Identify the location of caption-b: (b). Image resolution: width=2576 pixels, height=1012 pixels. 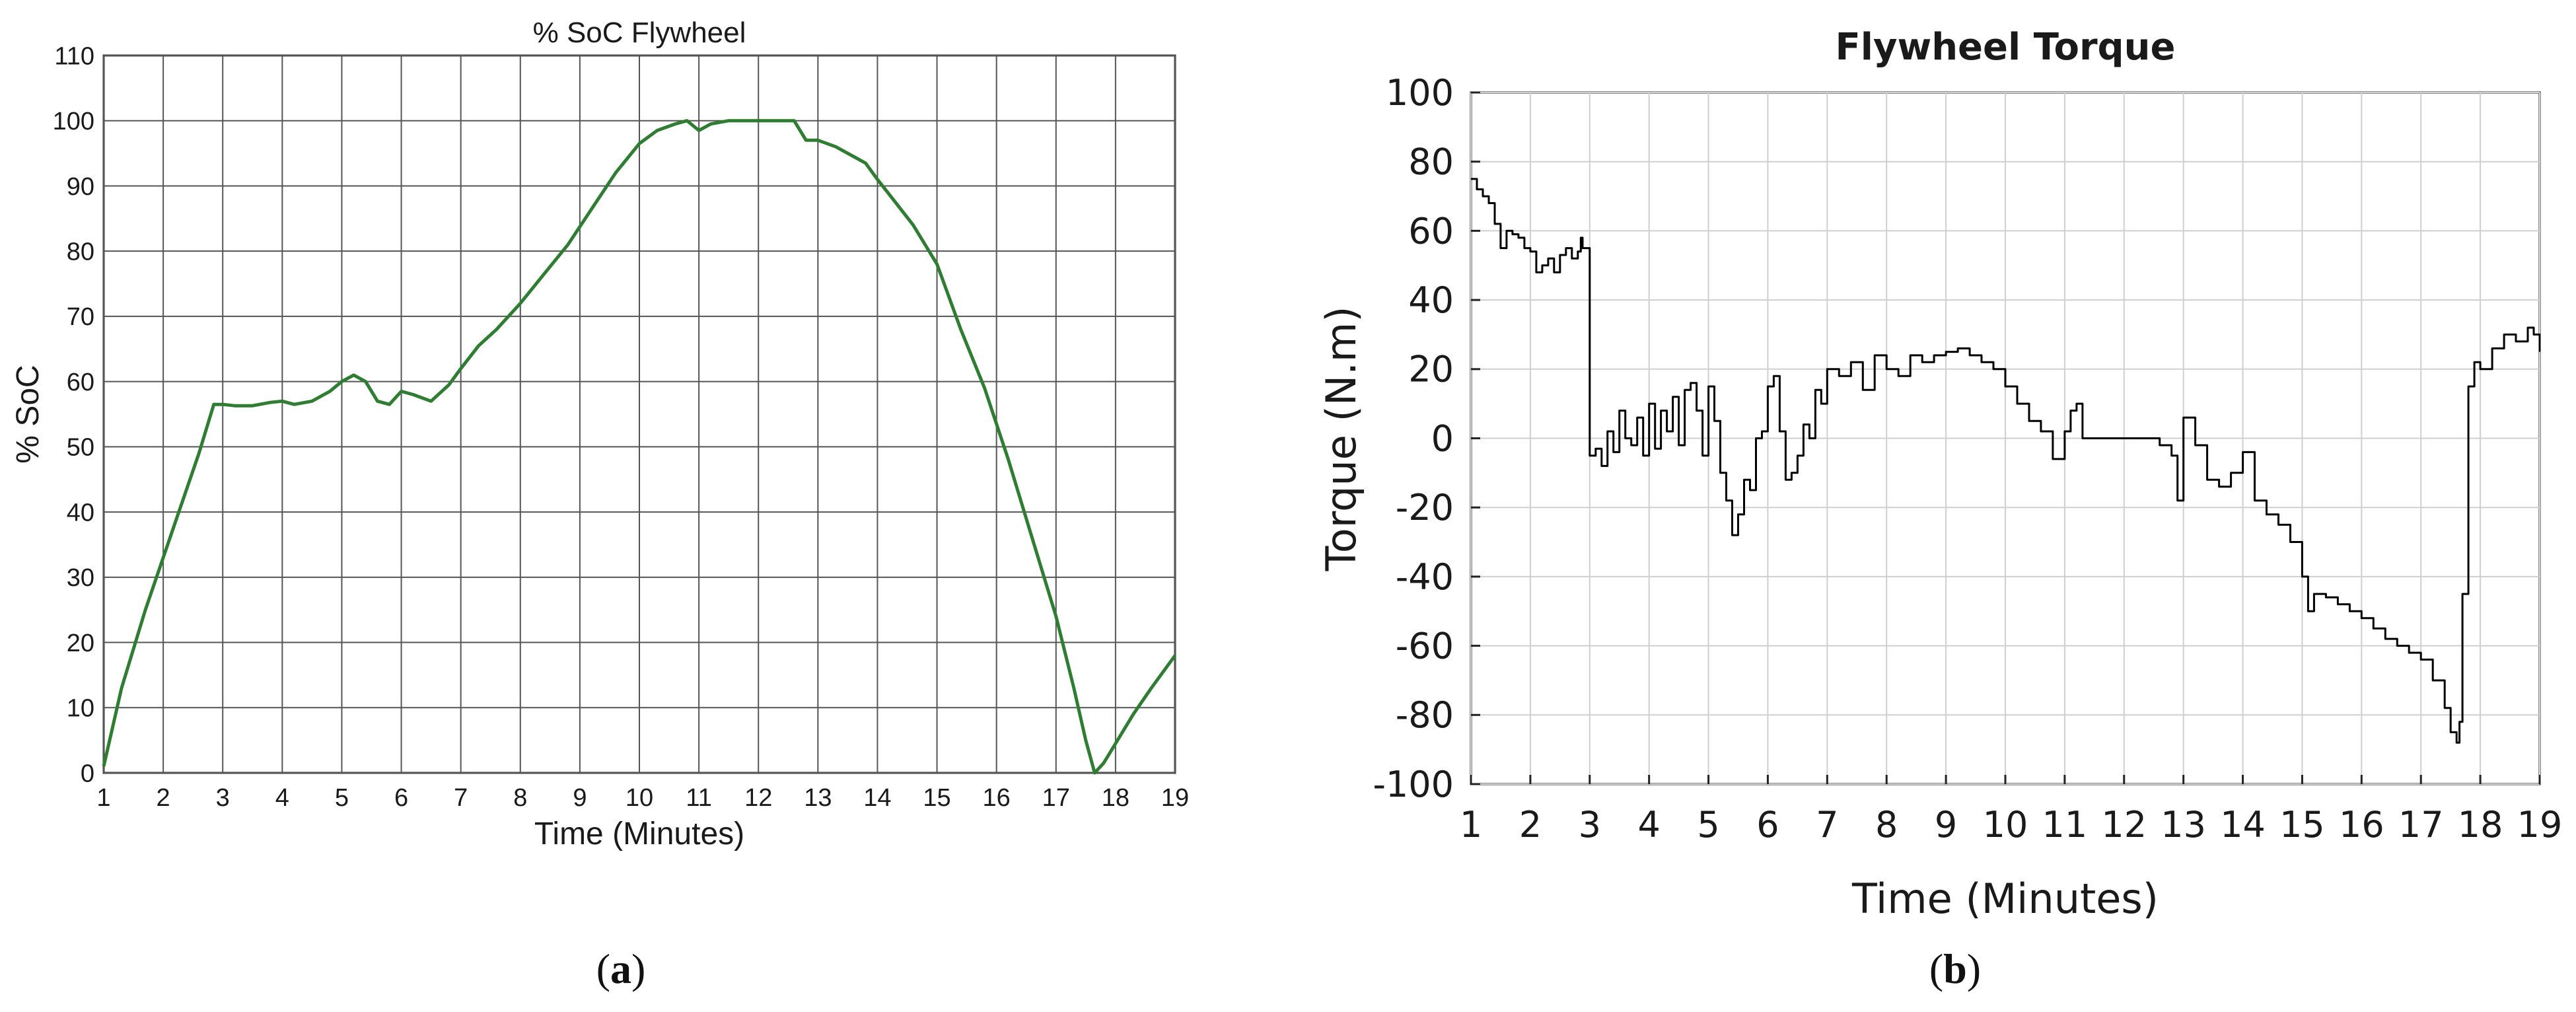
(1955, 968).